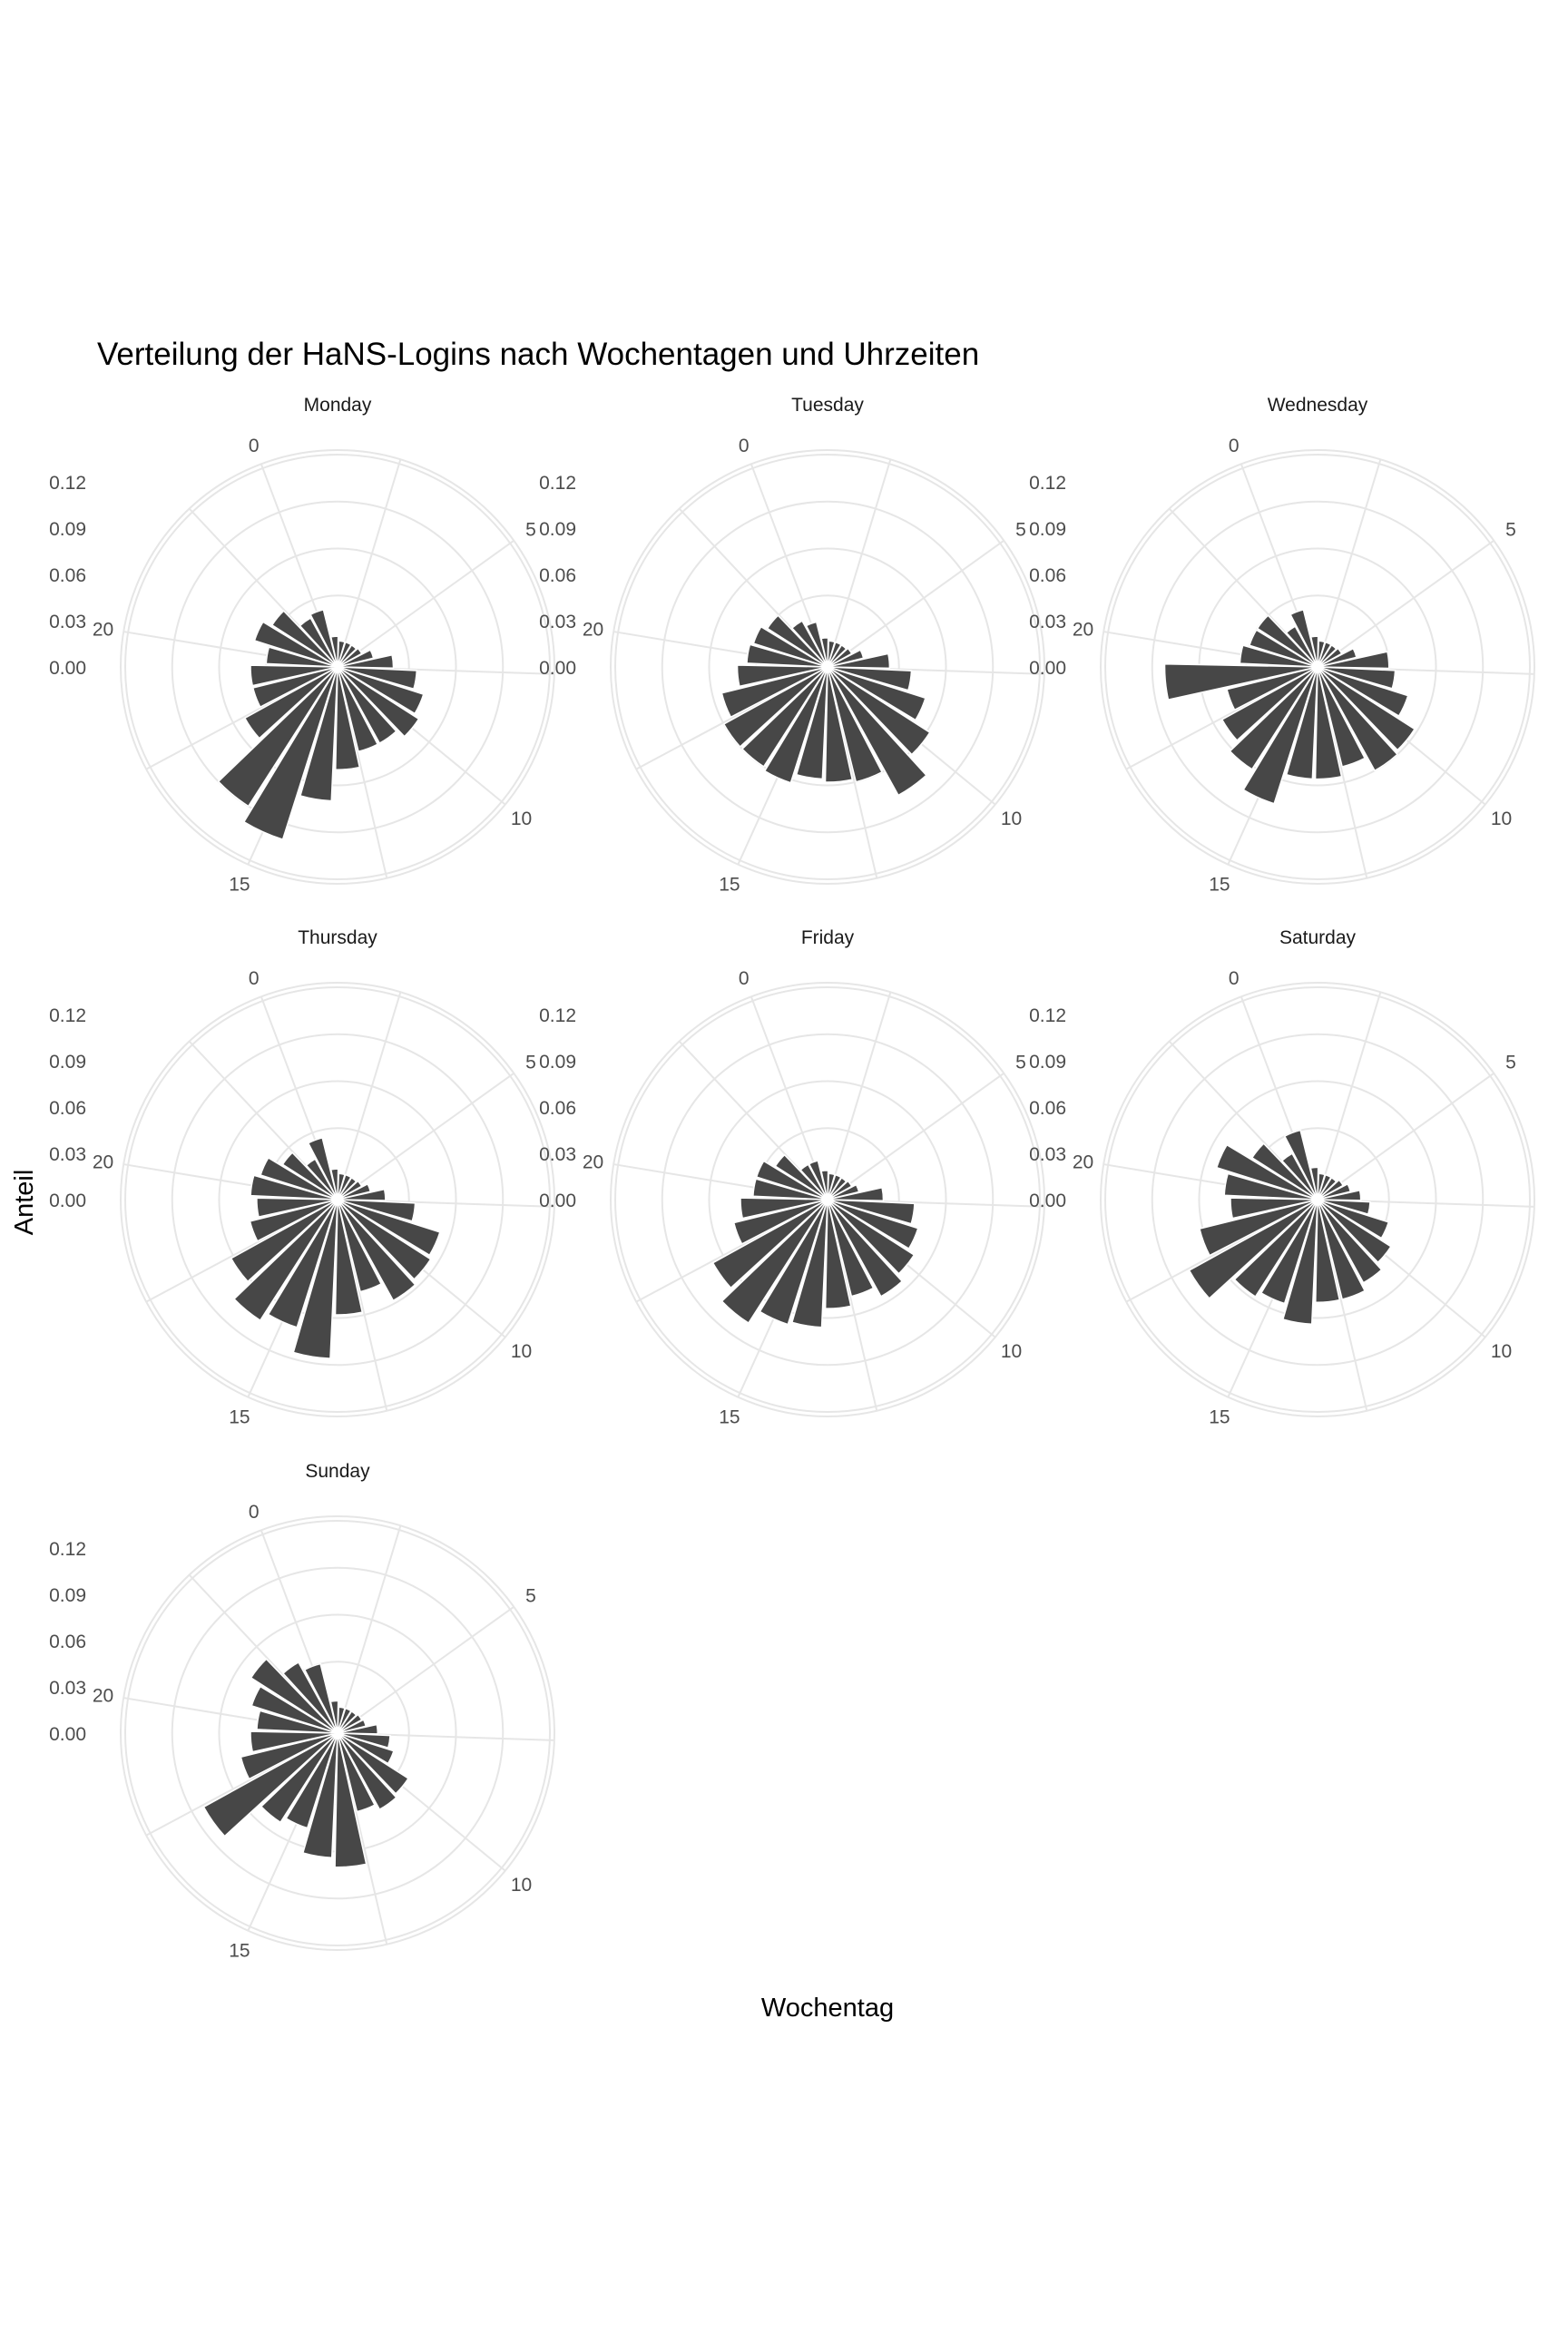  Describe the element at coordinates (1318, 405) in the screenshot. I see `facet-title: Wednesday` at that location.